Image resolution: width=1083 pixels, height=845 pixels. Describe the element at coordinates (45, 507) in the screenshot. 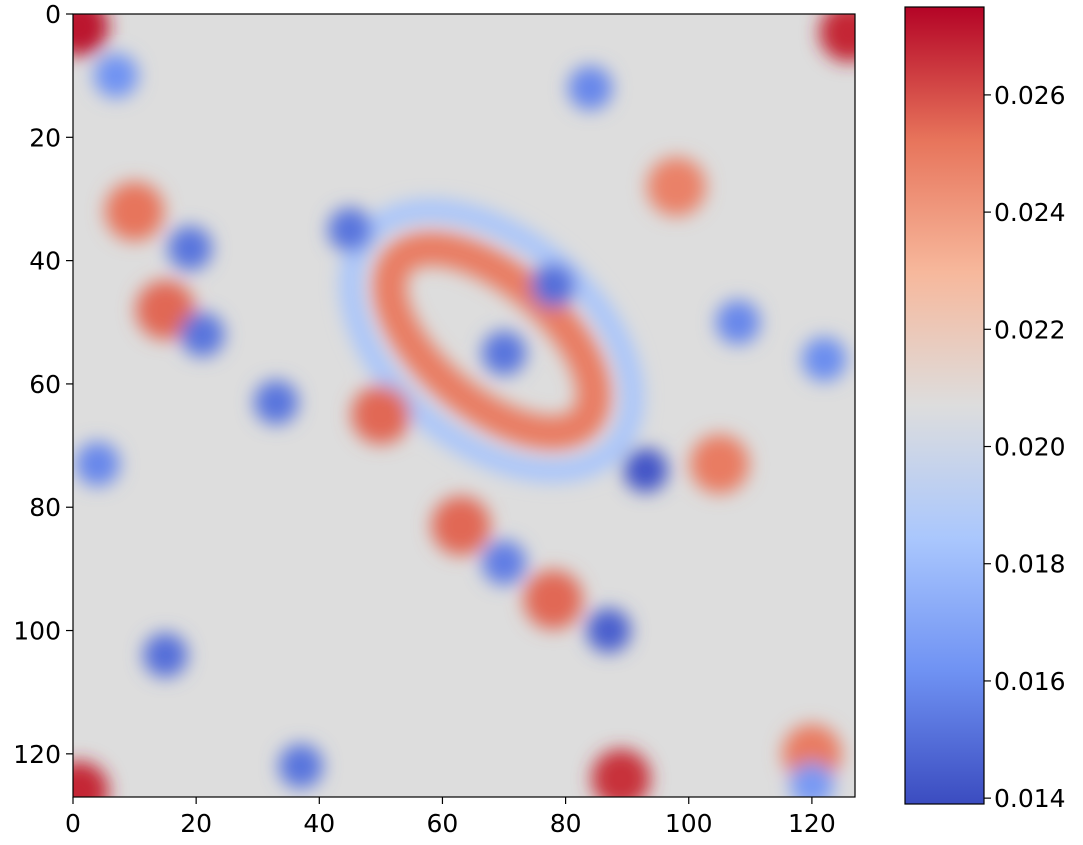

I see `y-tick-label: 80` at that location.